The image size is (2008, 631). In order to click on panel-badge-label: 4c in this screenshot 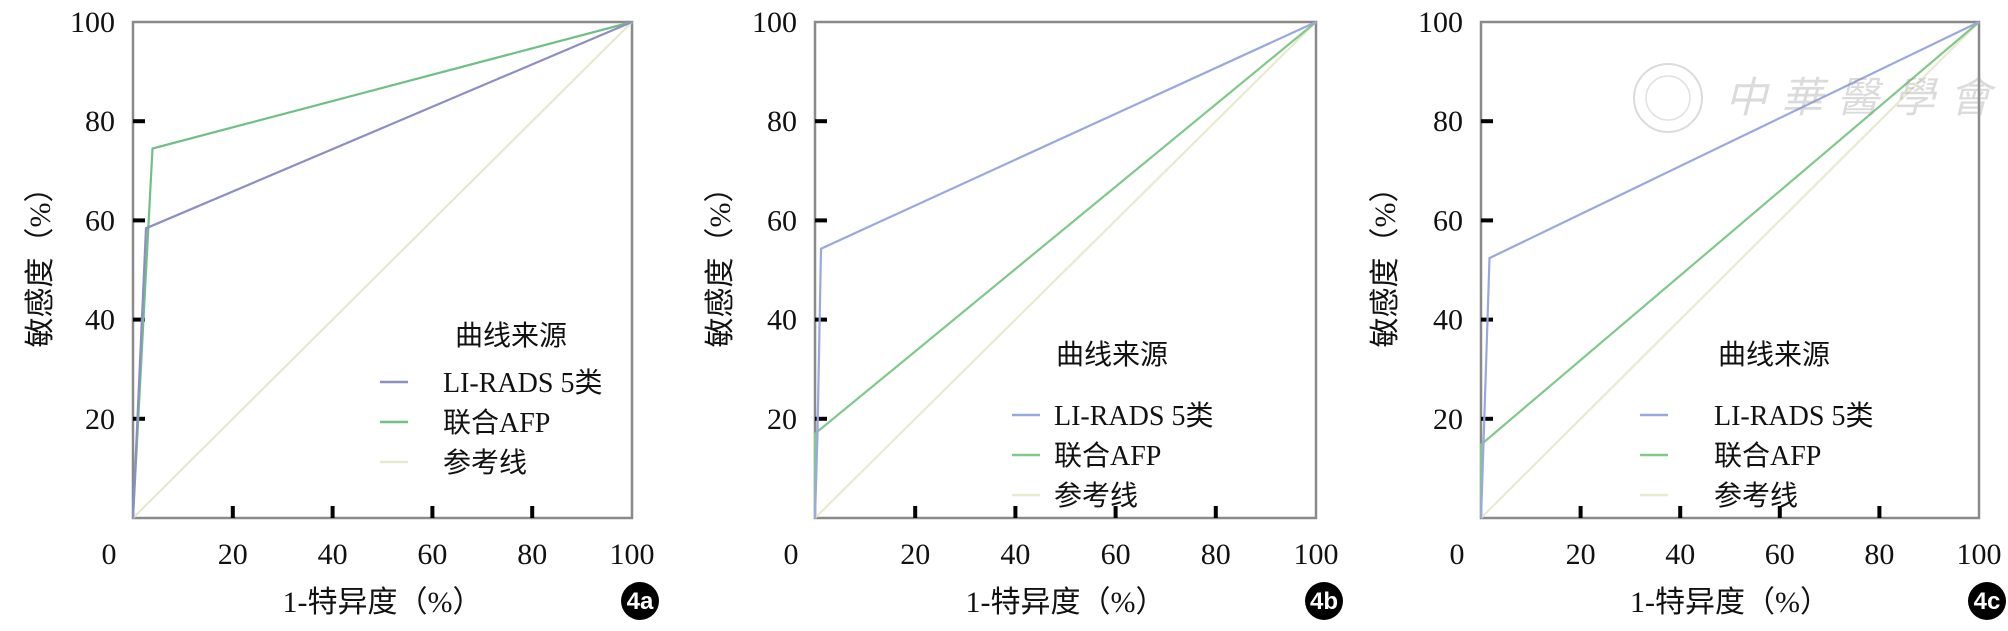, I will do `click(1987, 601)`.